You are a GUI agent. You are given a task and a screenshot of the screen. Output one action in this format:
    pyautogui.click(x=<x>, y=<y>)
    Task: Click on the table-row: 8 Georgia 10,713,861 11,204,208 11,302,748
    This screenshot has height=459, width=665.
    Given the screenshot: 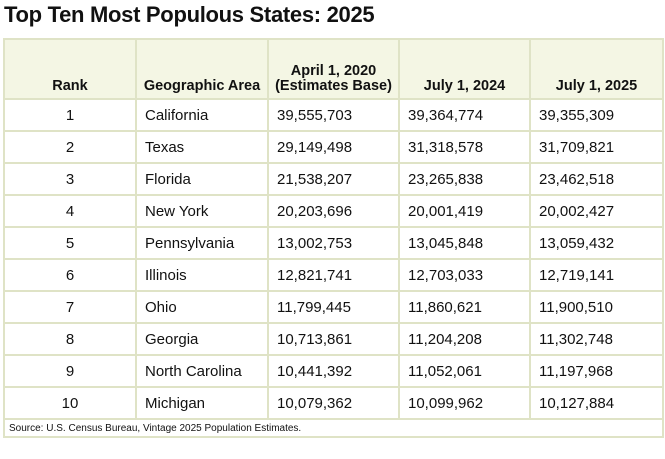 What is the action you would take?
    pyautogui.click(x=333, y=339)
    